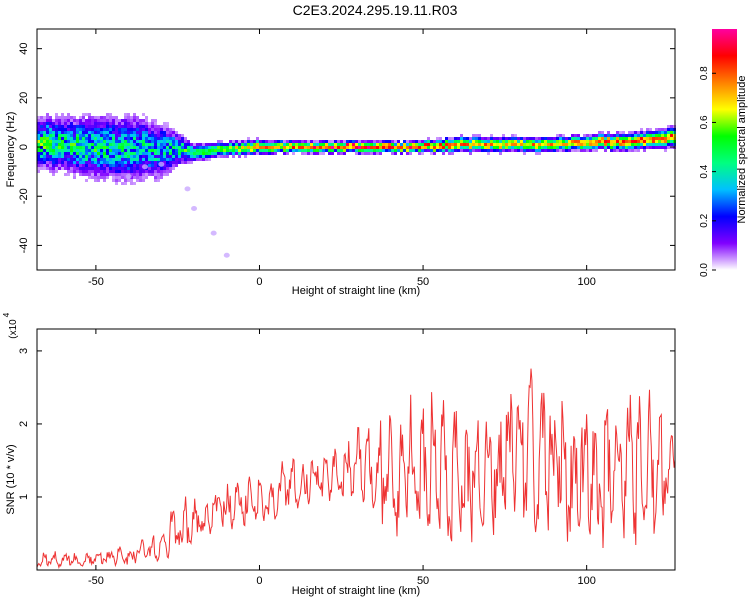  I want to click on x-tick-label: 0, so click(259, 581).